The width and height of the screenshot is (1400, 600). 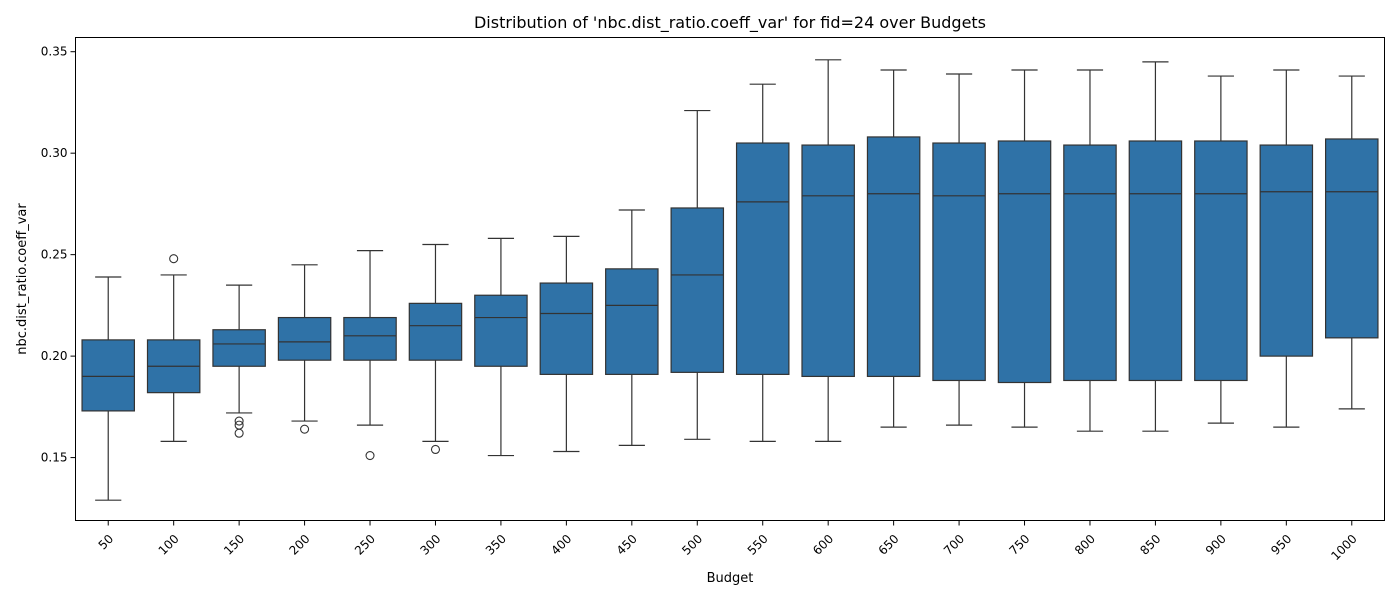 I want to click on x-tick-label: 700, so click(x=954, y=545).